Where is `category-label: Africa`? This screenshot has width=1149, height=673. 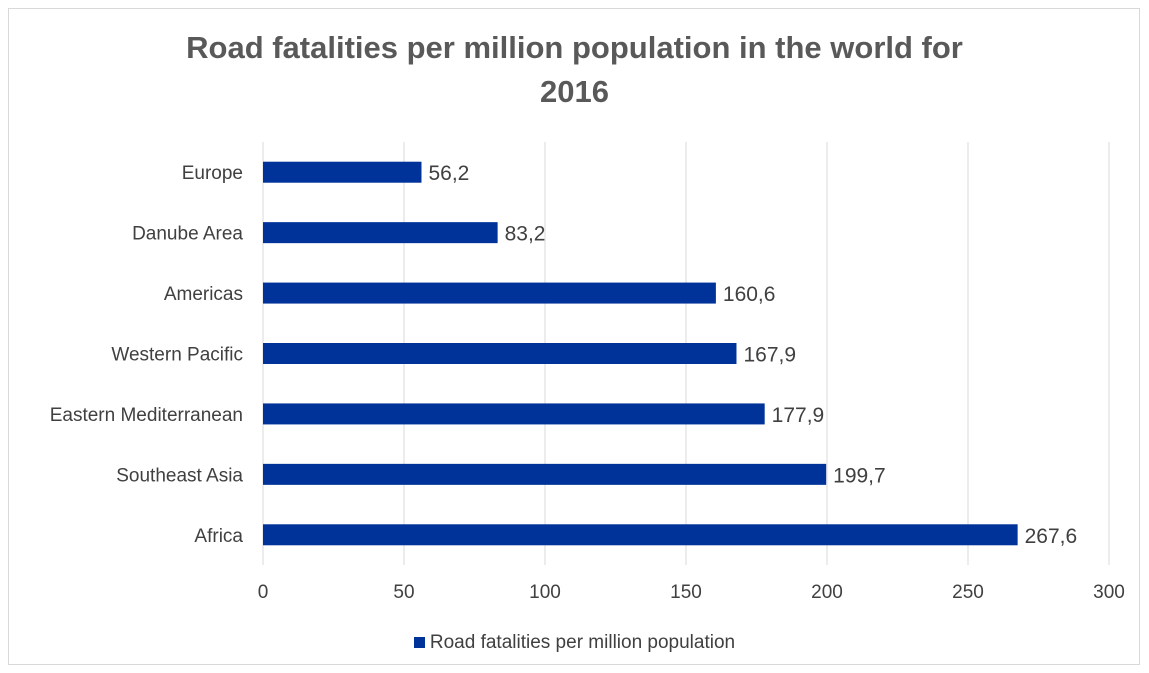 category-label: Africa is located at coordinates (218, 536).